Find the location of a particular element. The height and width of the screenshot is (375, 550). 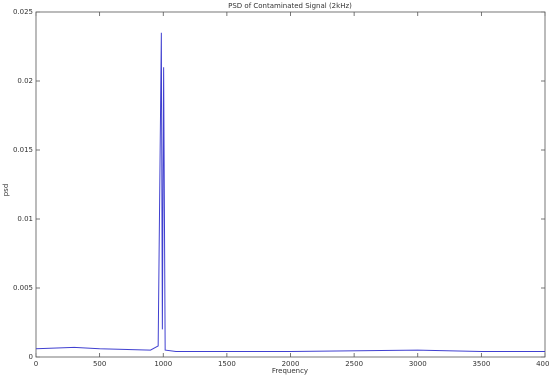

x-tick-label: 2500 is located at coordinates (354, 364).